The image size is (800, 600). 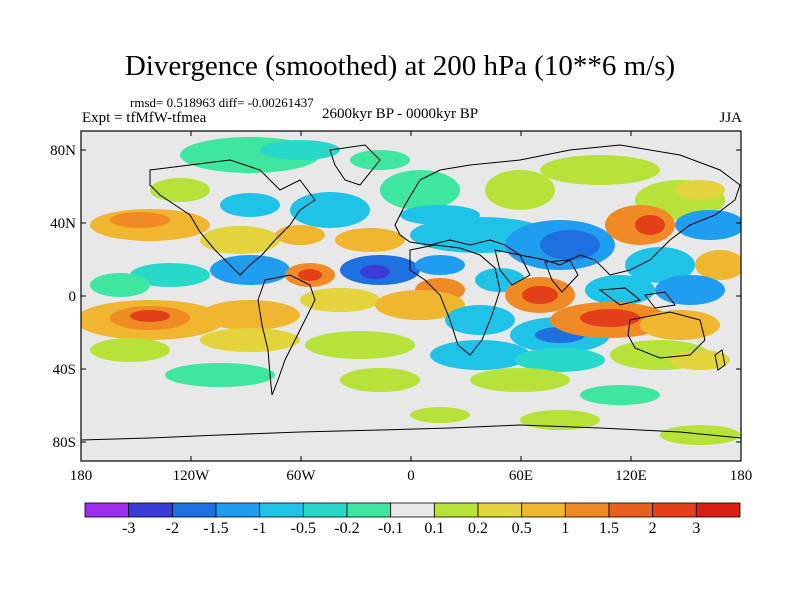 I want to click on lon-label-180e: 180, so click(x=741, y=476).